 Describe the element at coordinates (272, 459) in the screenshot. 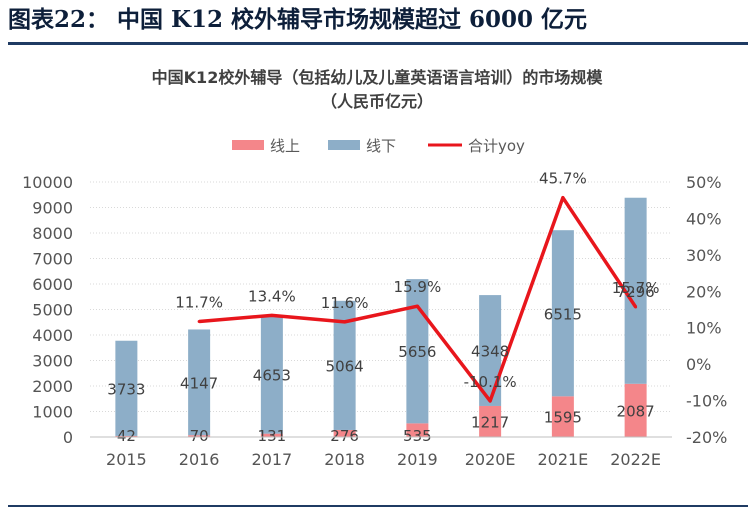

I see `x-tick-label: 2017` at that location.